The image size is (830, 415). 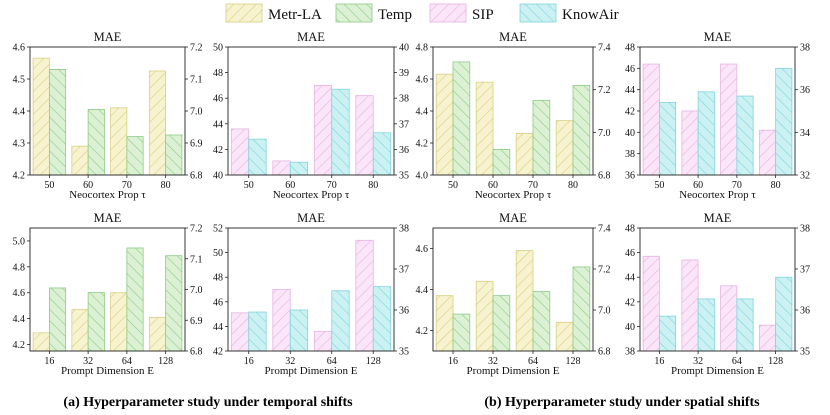 What do you see at coordinates (630, 112) in the screenshot?
I see `left-tick-label: 42` at bounding box center [630, 112].